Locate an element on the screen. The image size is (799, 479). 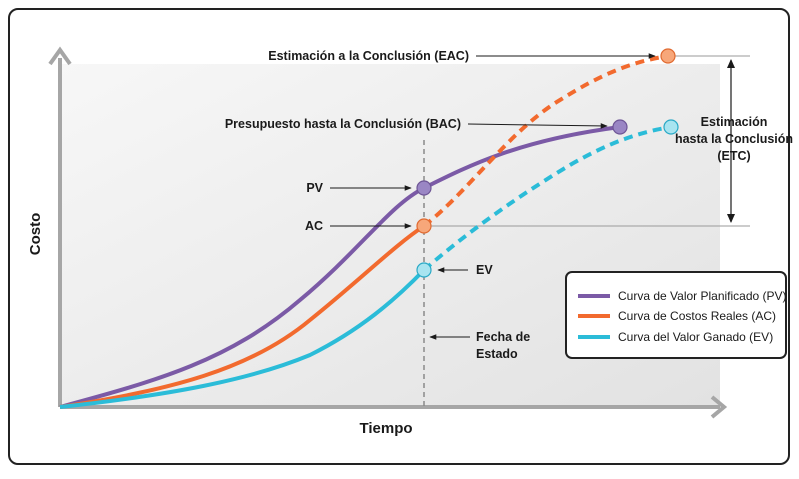
legend-item-ev: Curva del Valor Ganado (EV) is located at coordinates (675, 337).